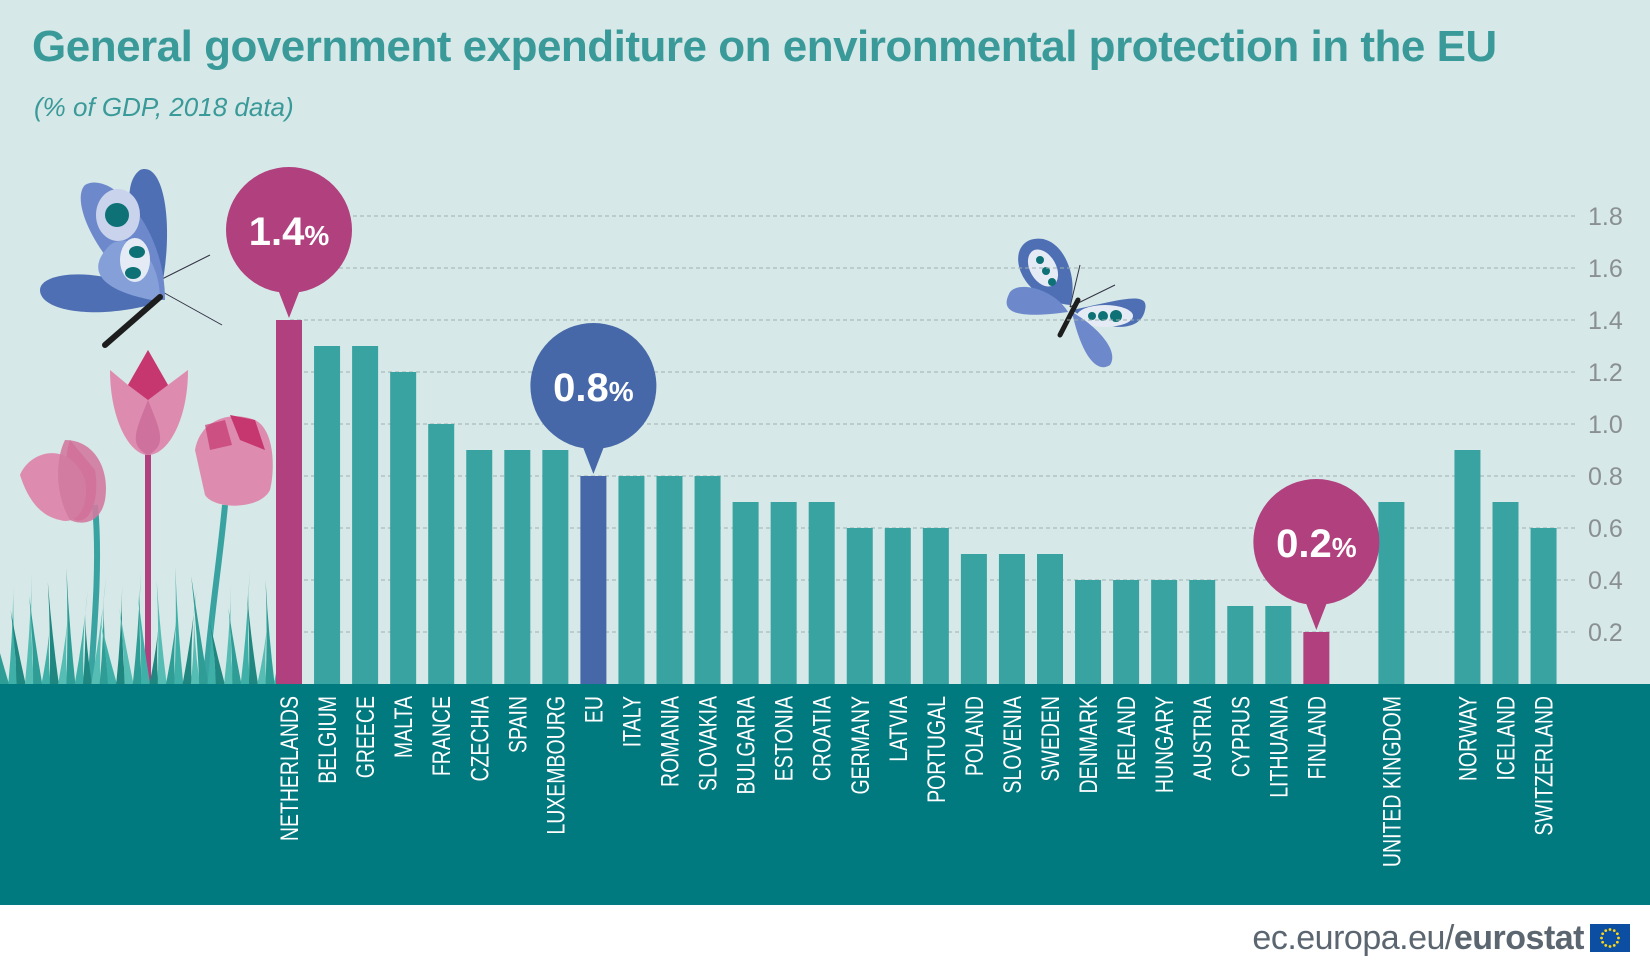 The image size is (1650, 975). I want to click on x-tick-label: NORWAY, so click(1468, 738).